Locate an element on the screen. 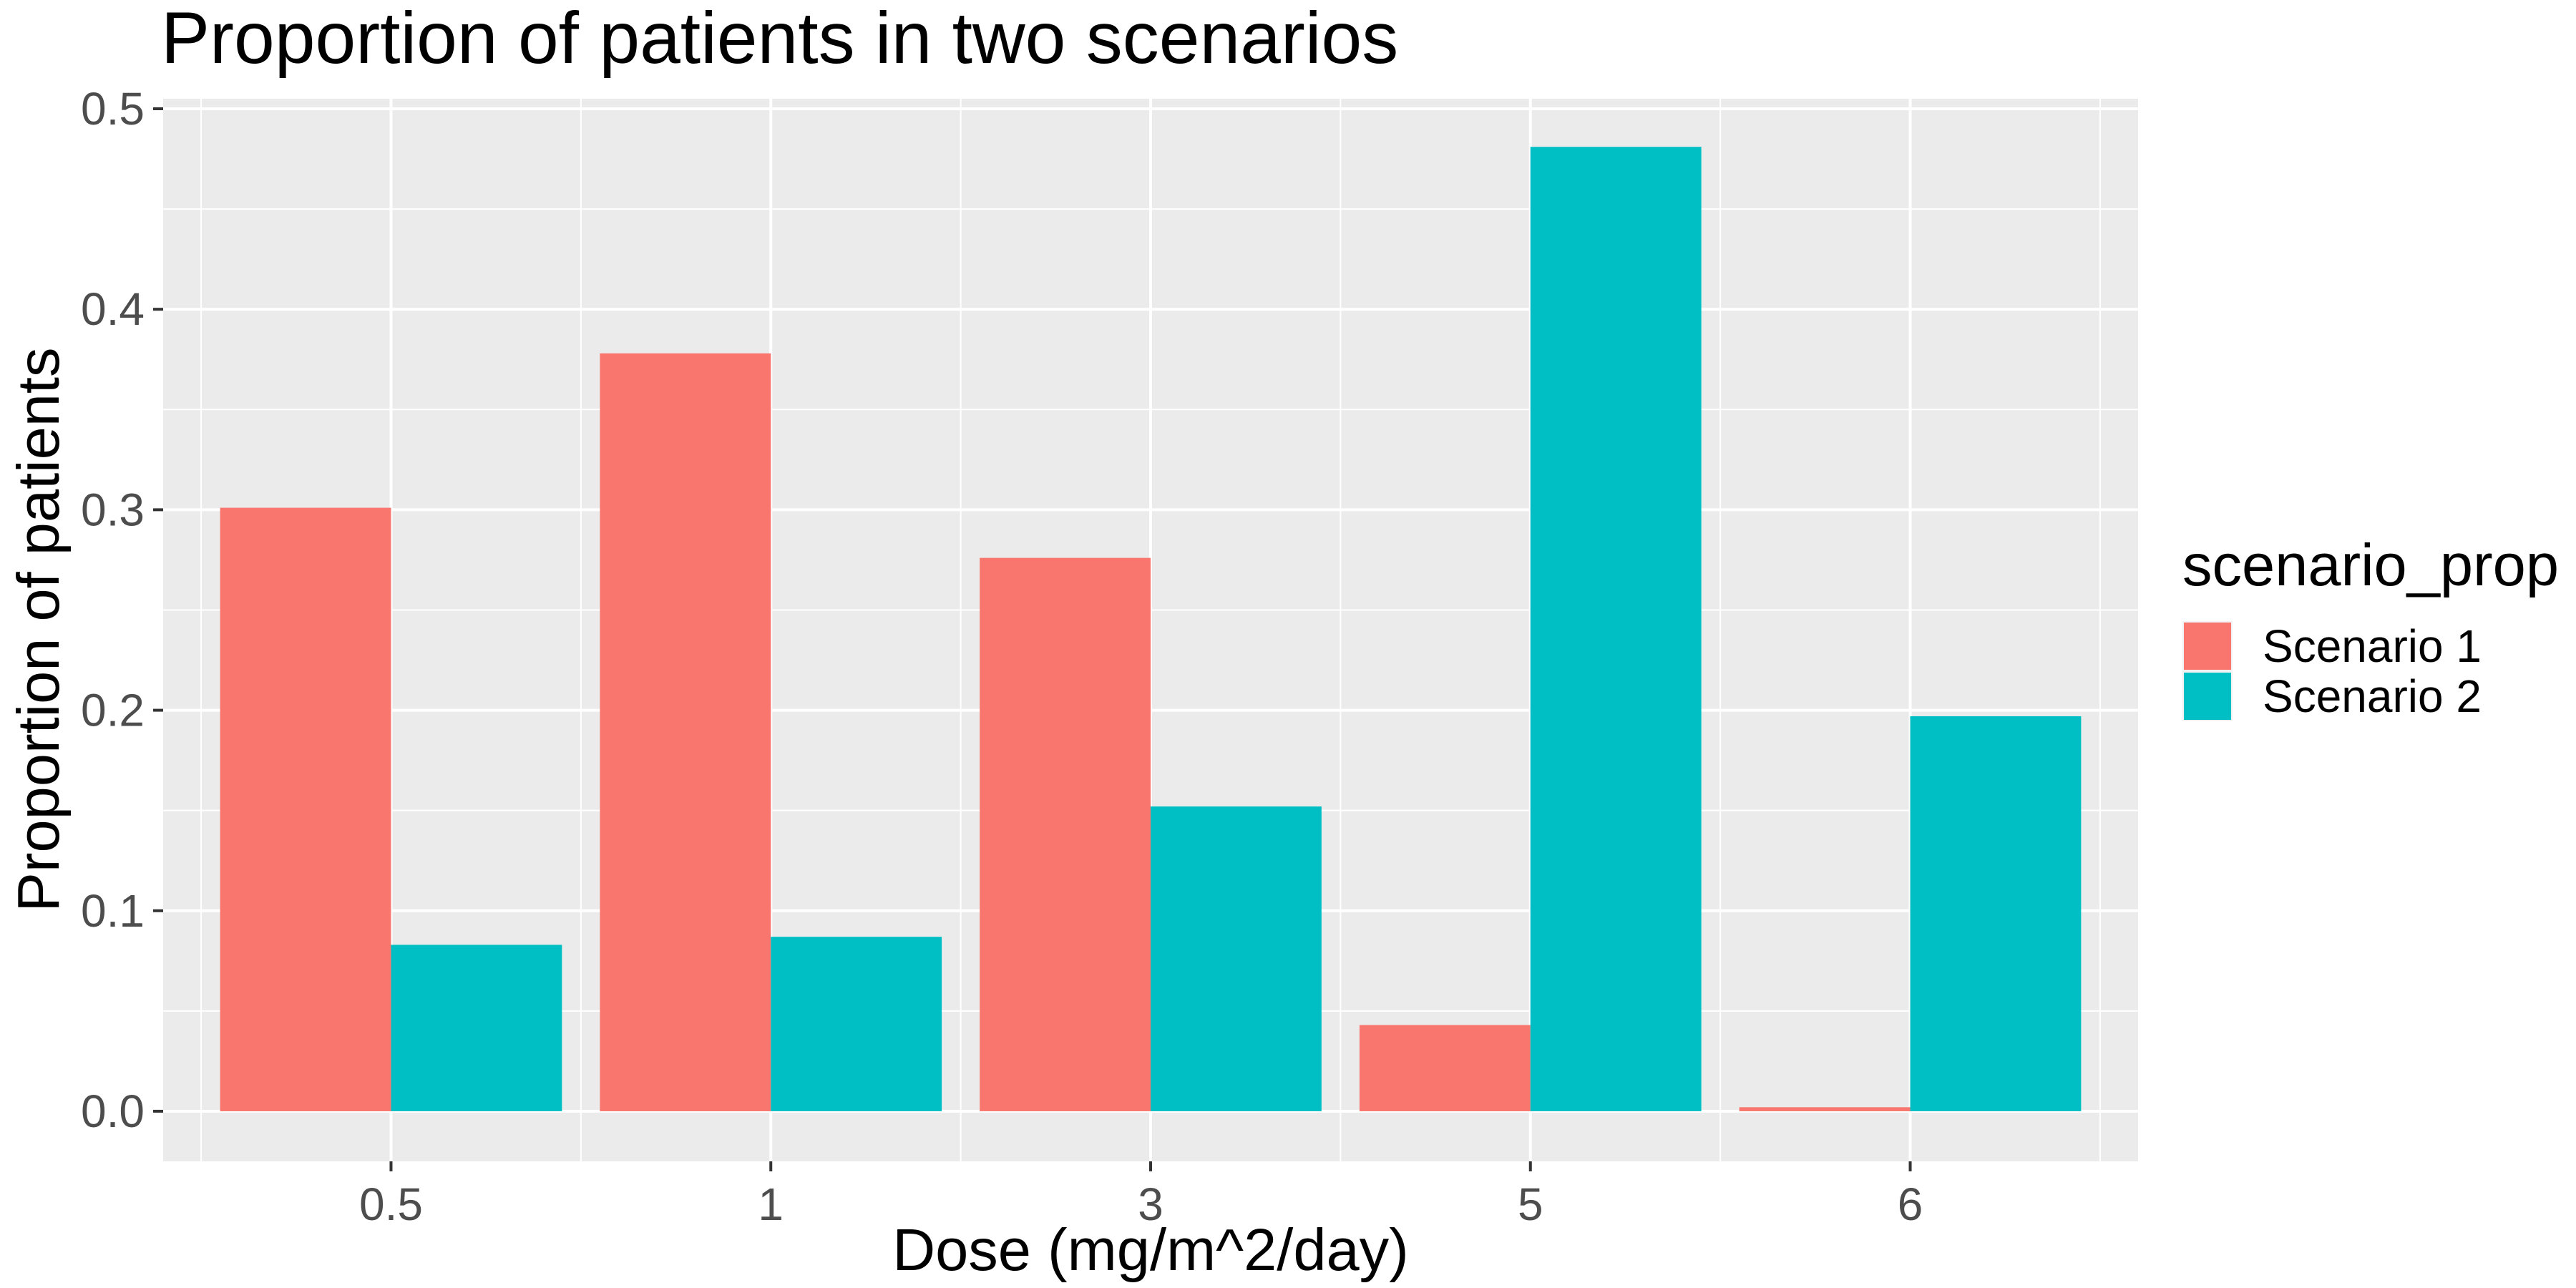  x-tick-label: 0.5 is located at coordinates (391, 1204).